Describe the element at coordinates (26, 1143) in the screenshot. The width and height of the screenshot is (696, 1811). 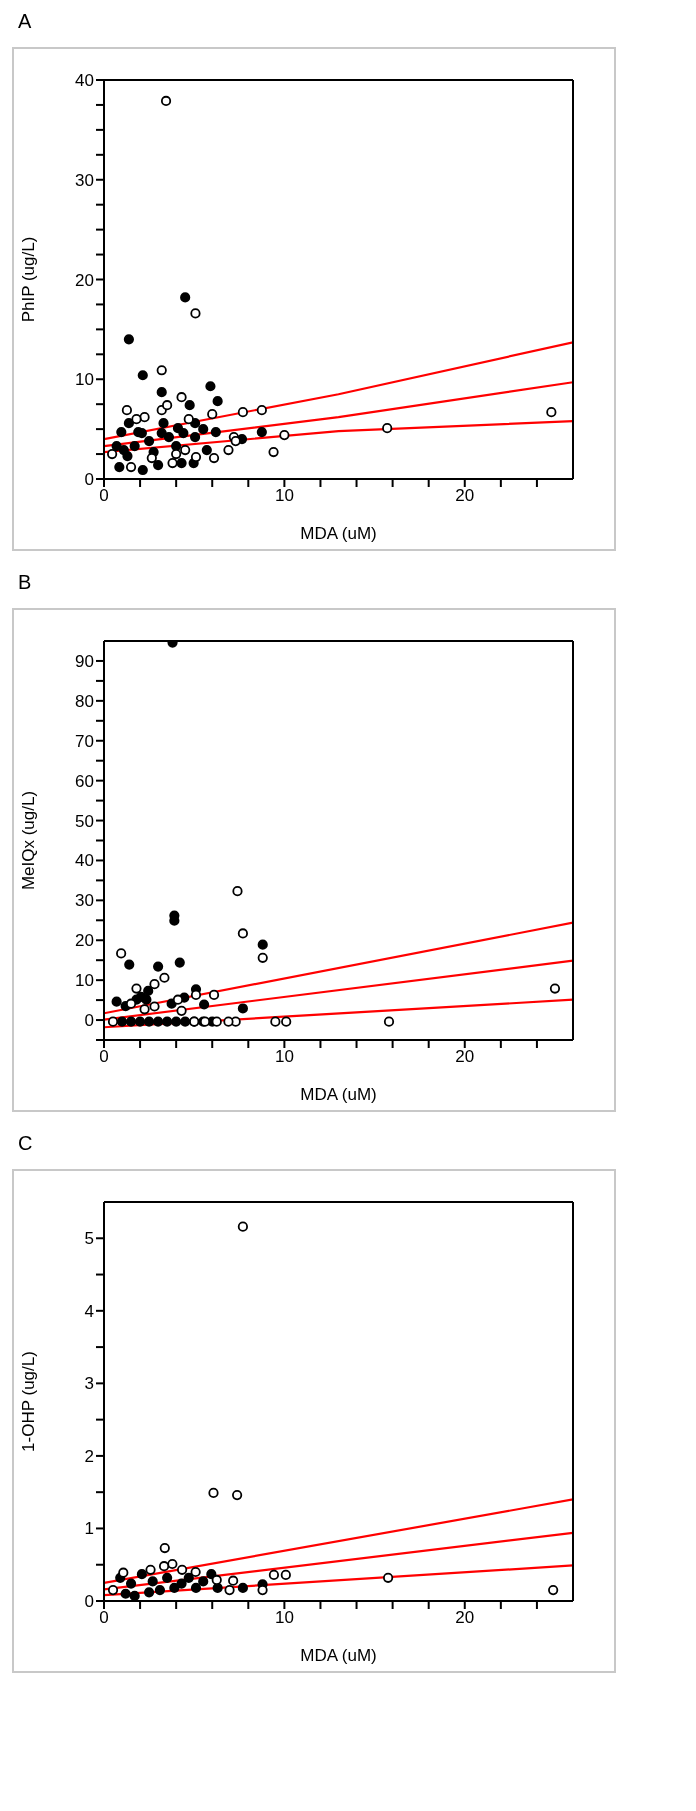
I see `chart-title: C` at that location.